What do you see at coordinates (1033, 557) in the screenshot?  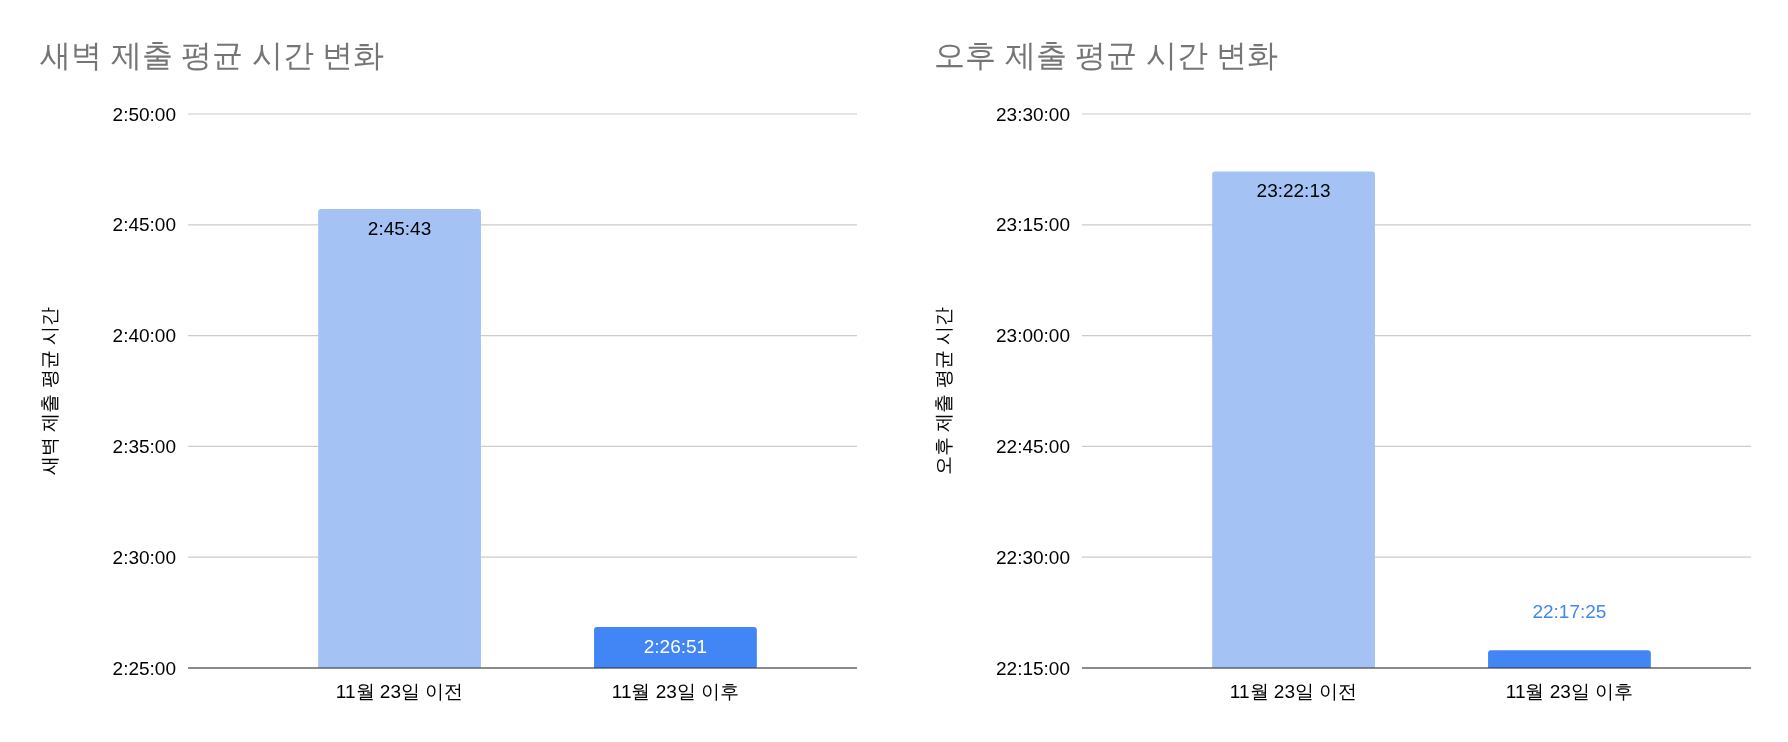 I see `y-tick-label: 22:30:00` at bounding box center [1033, 557].